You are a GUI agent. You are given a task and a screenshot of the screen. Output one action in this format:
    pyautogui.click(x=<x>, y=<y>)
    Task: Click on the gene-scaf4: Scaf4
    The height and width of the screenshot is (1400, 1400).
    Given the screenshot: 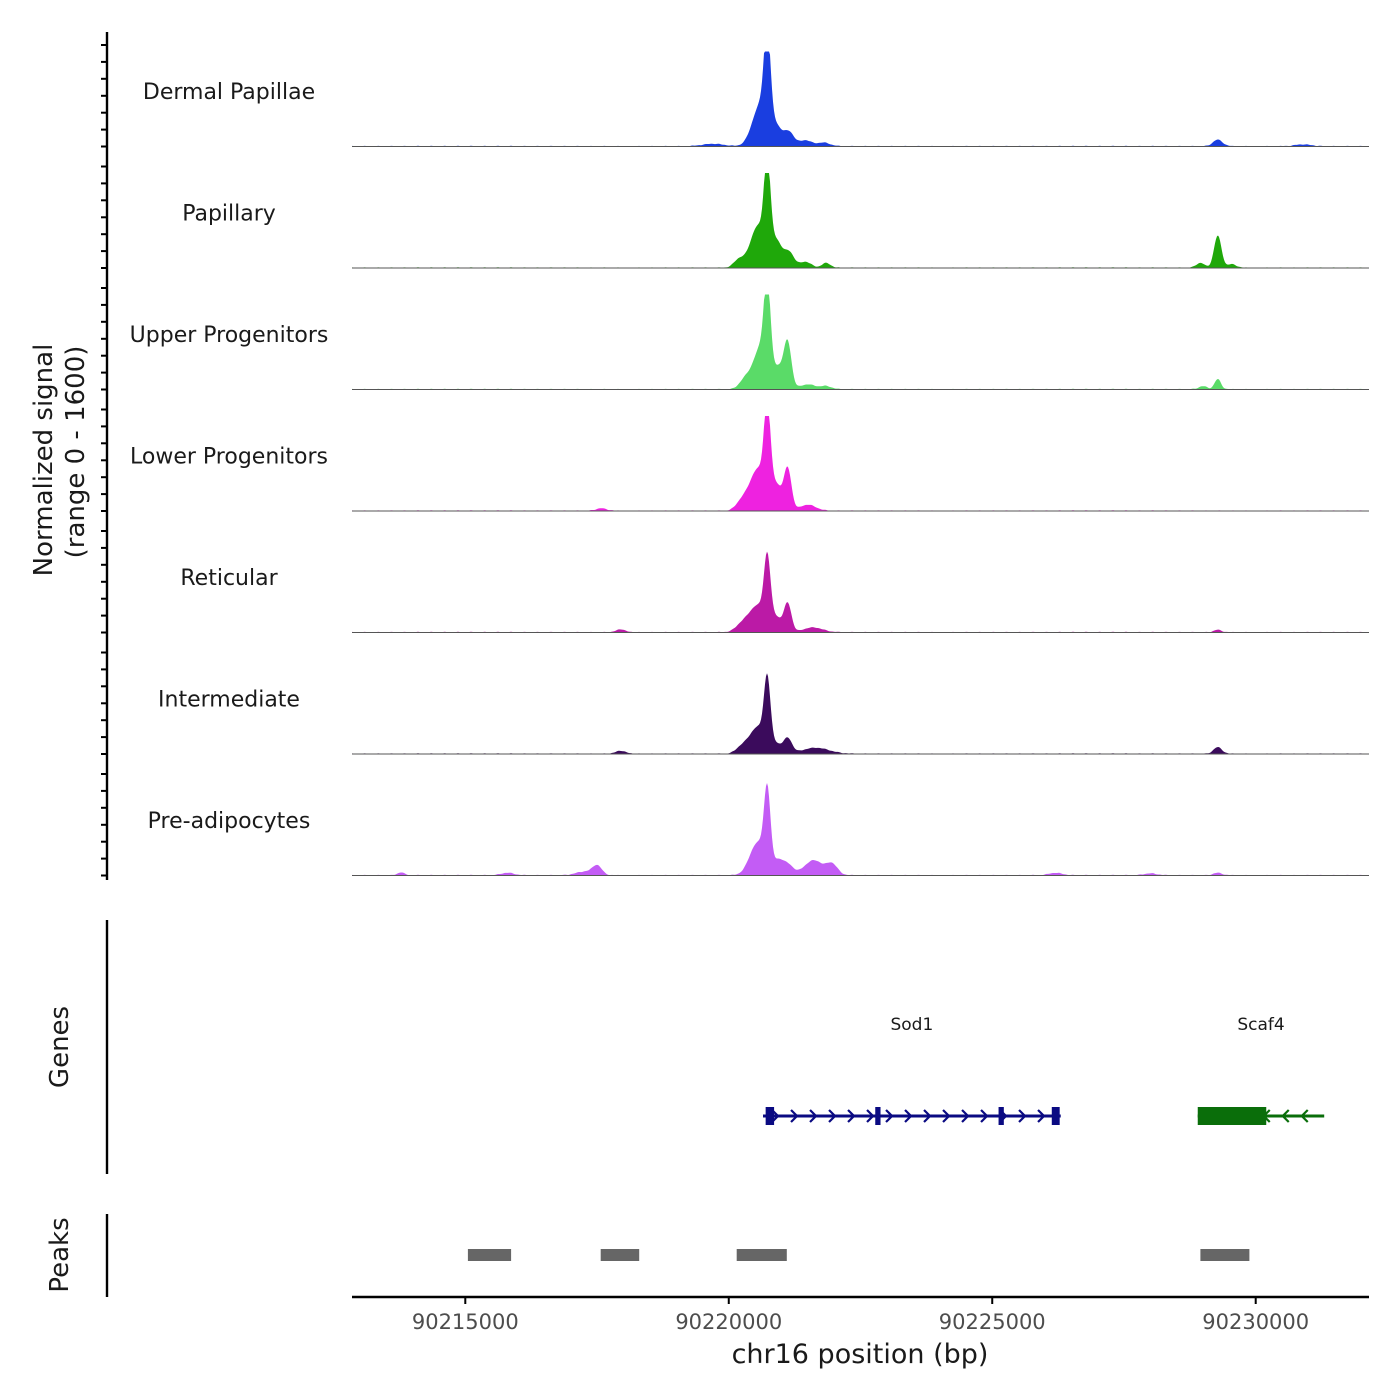 What is the action you would take?
    pyautogui.click(x=1261, y=1070)
    